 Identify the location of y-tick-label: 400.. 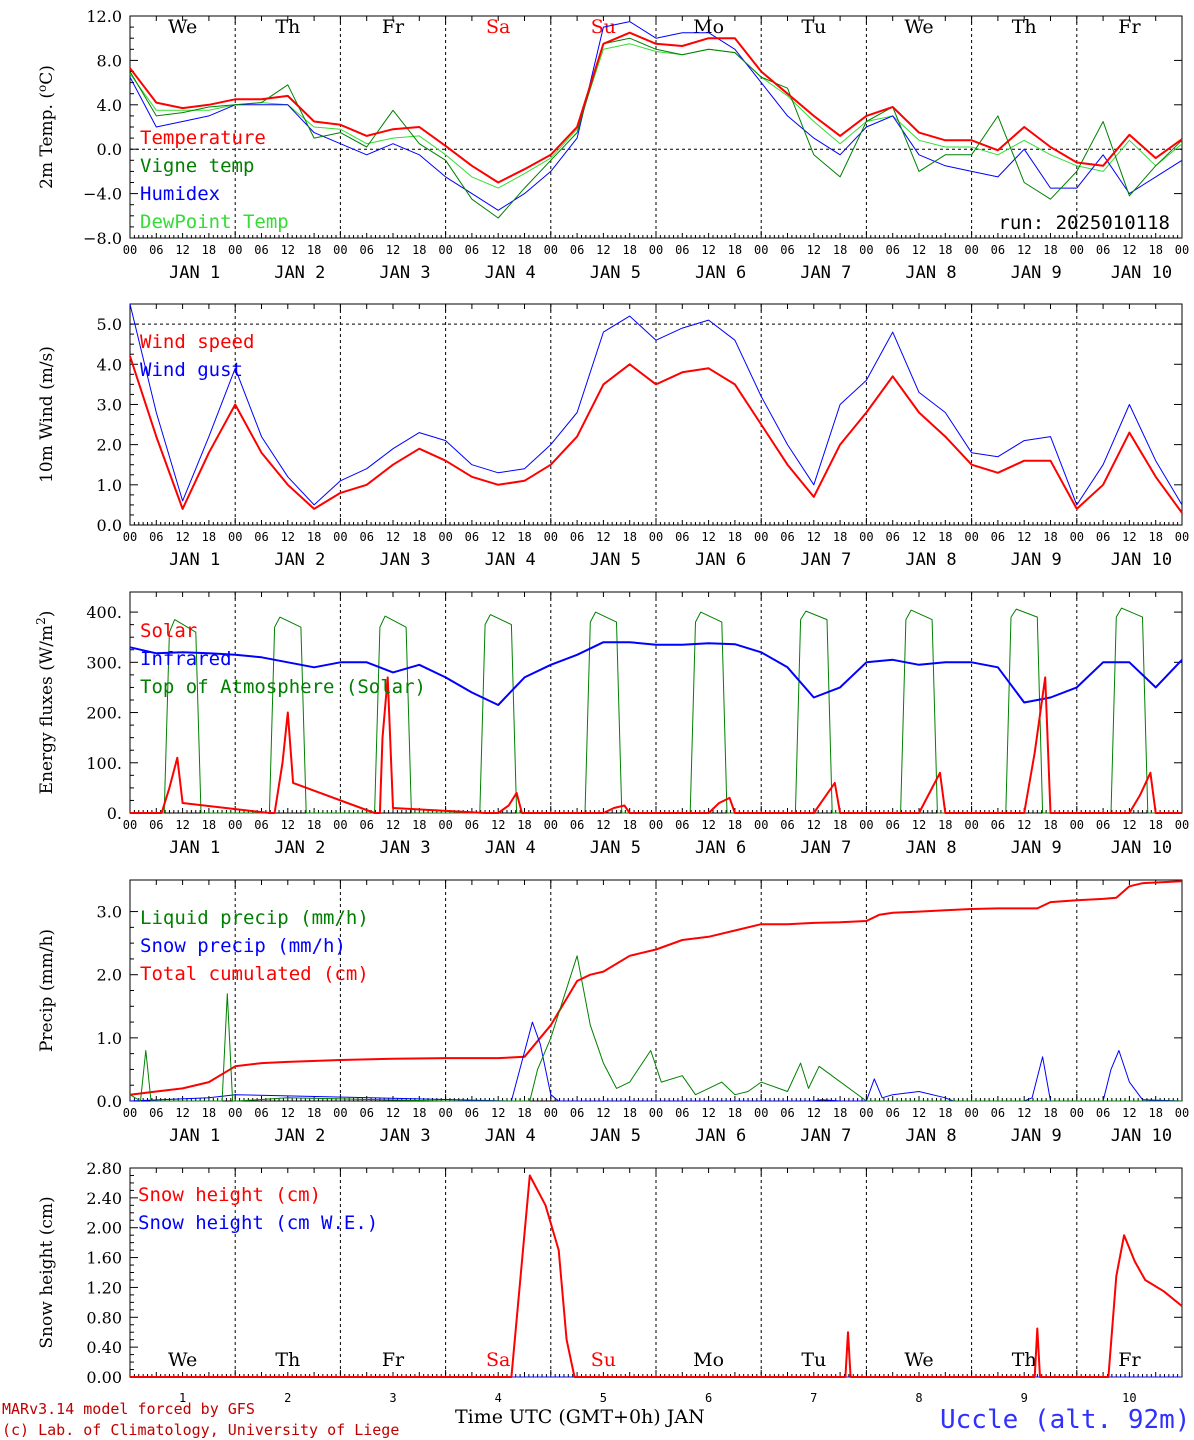
(104, 612).